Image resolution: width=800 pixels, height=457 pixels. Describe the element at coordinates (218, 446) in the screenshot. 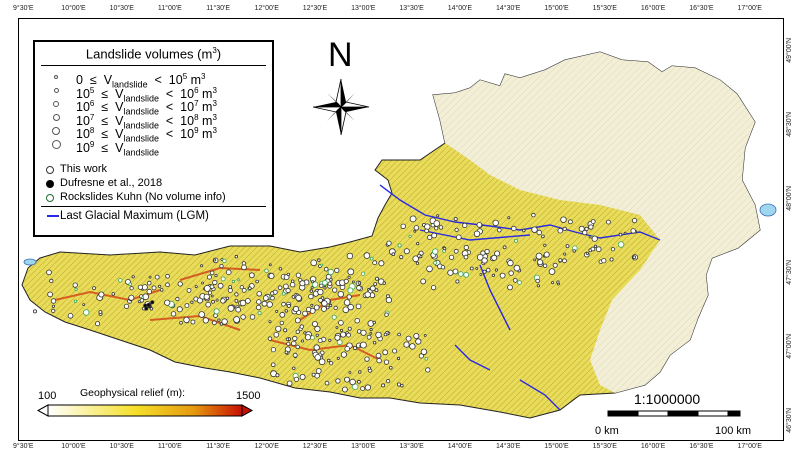

I see `longitude-tick: 11°30'E` at that location.